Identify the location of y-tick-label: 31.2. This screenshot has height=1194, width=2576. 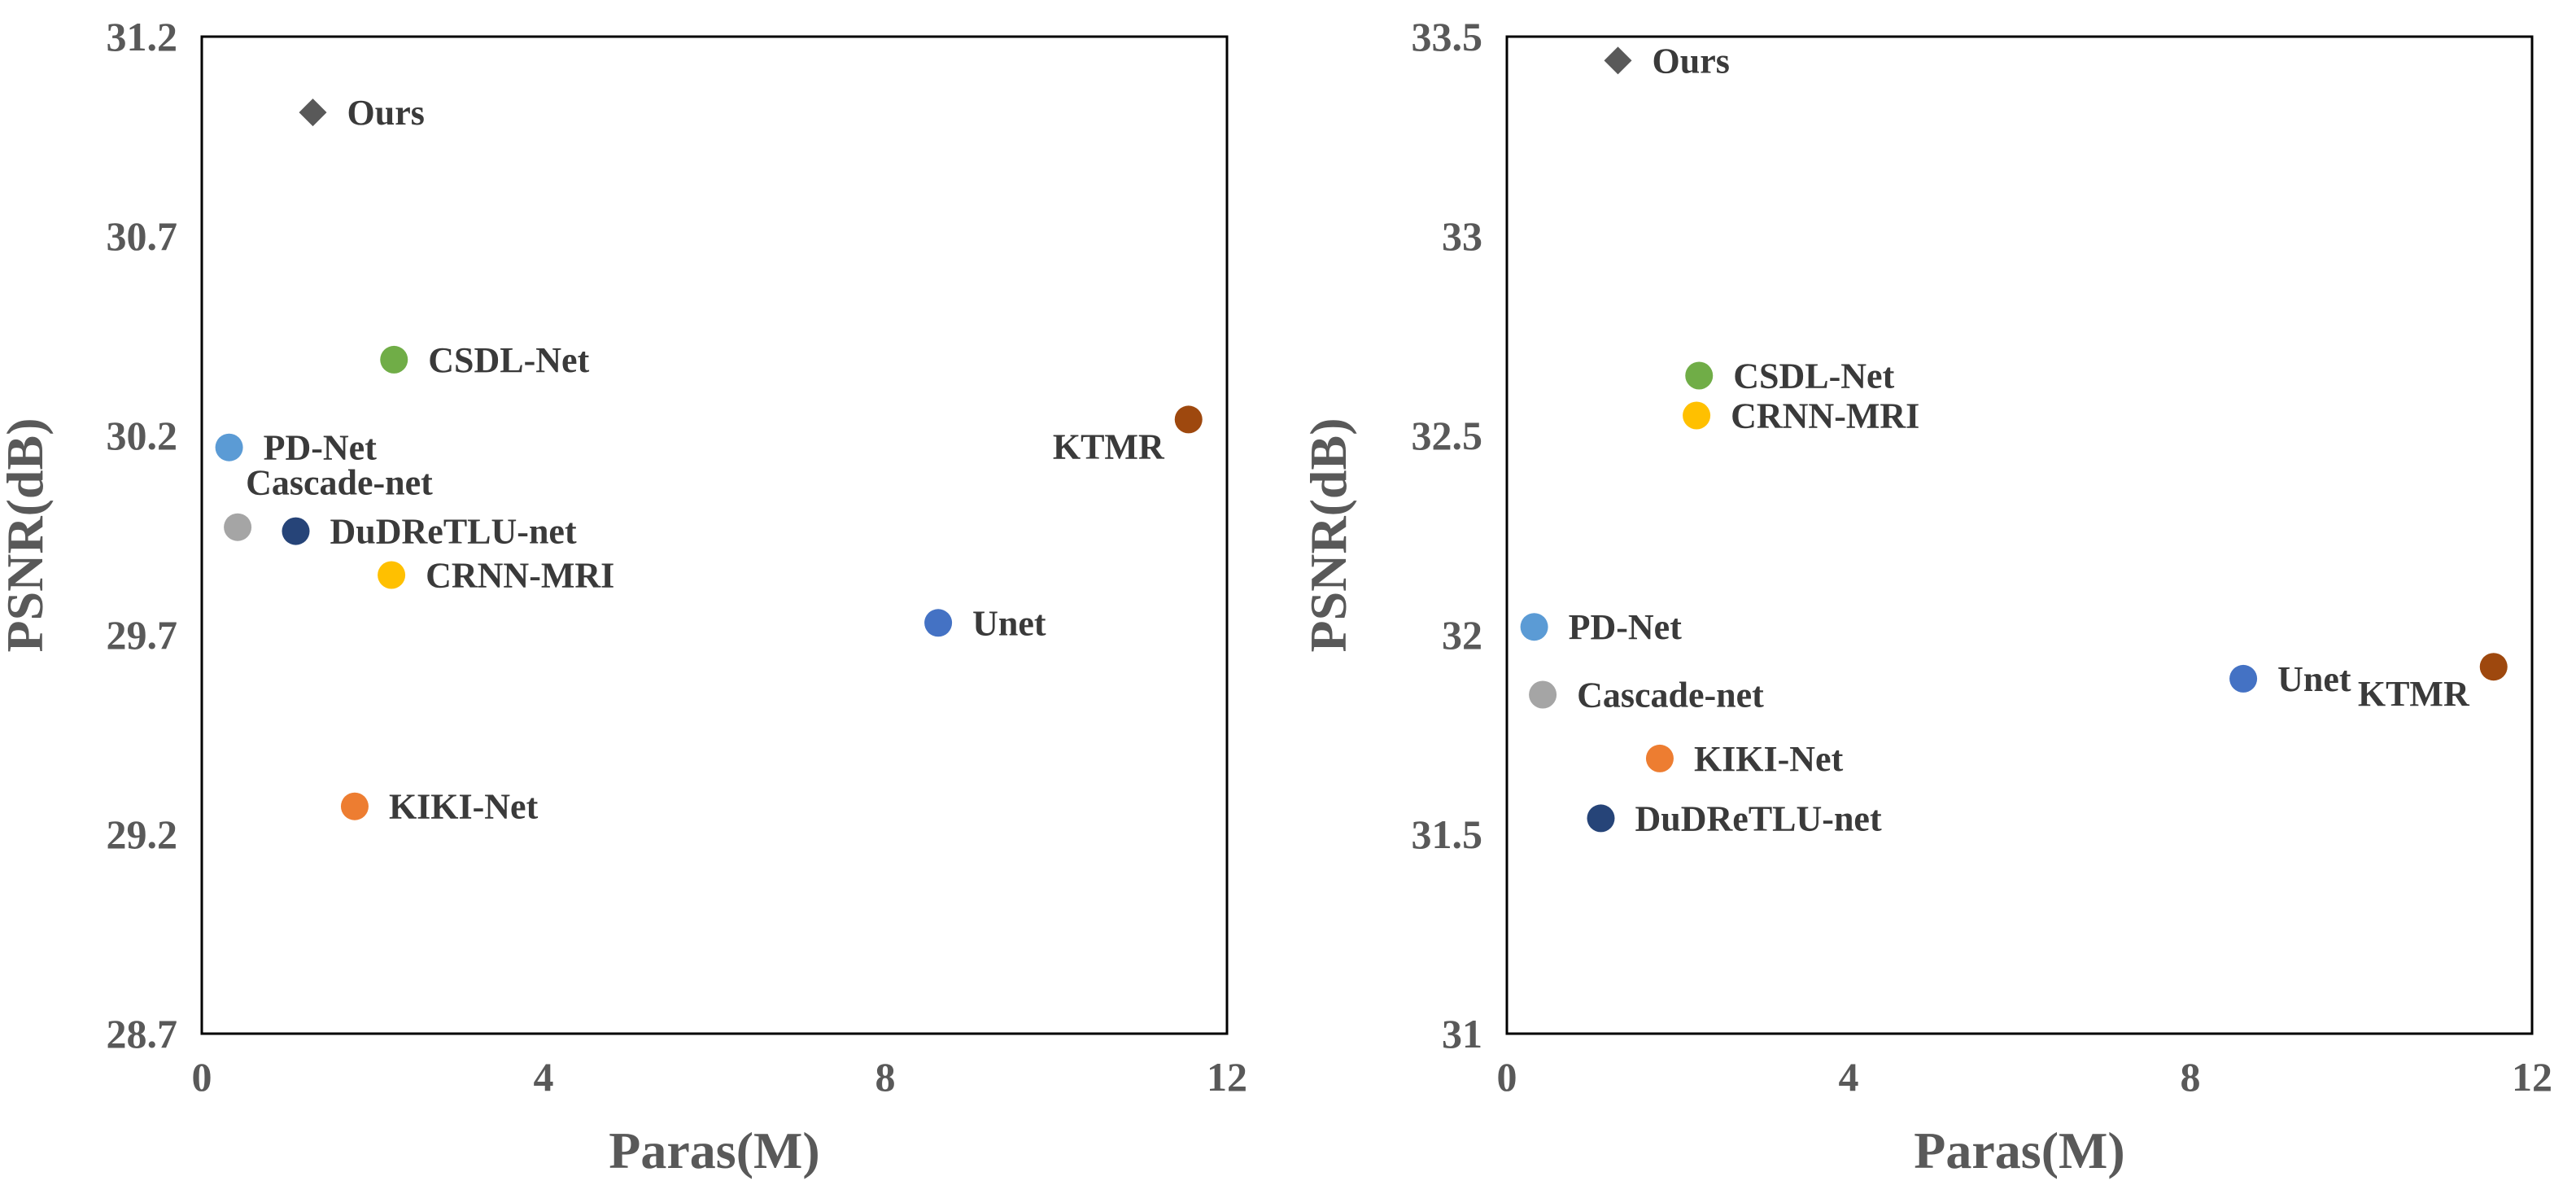
(142, 36).